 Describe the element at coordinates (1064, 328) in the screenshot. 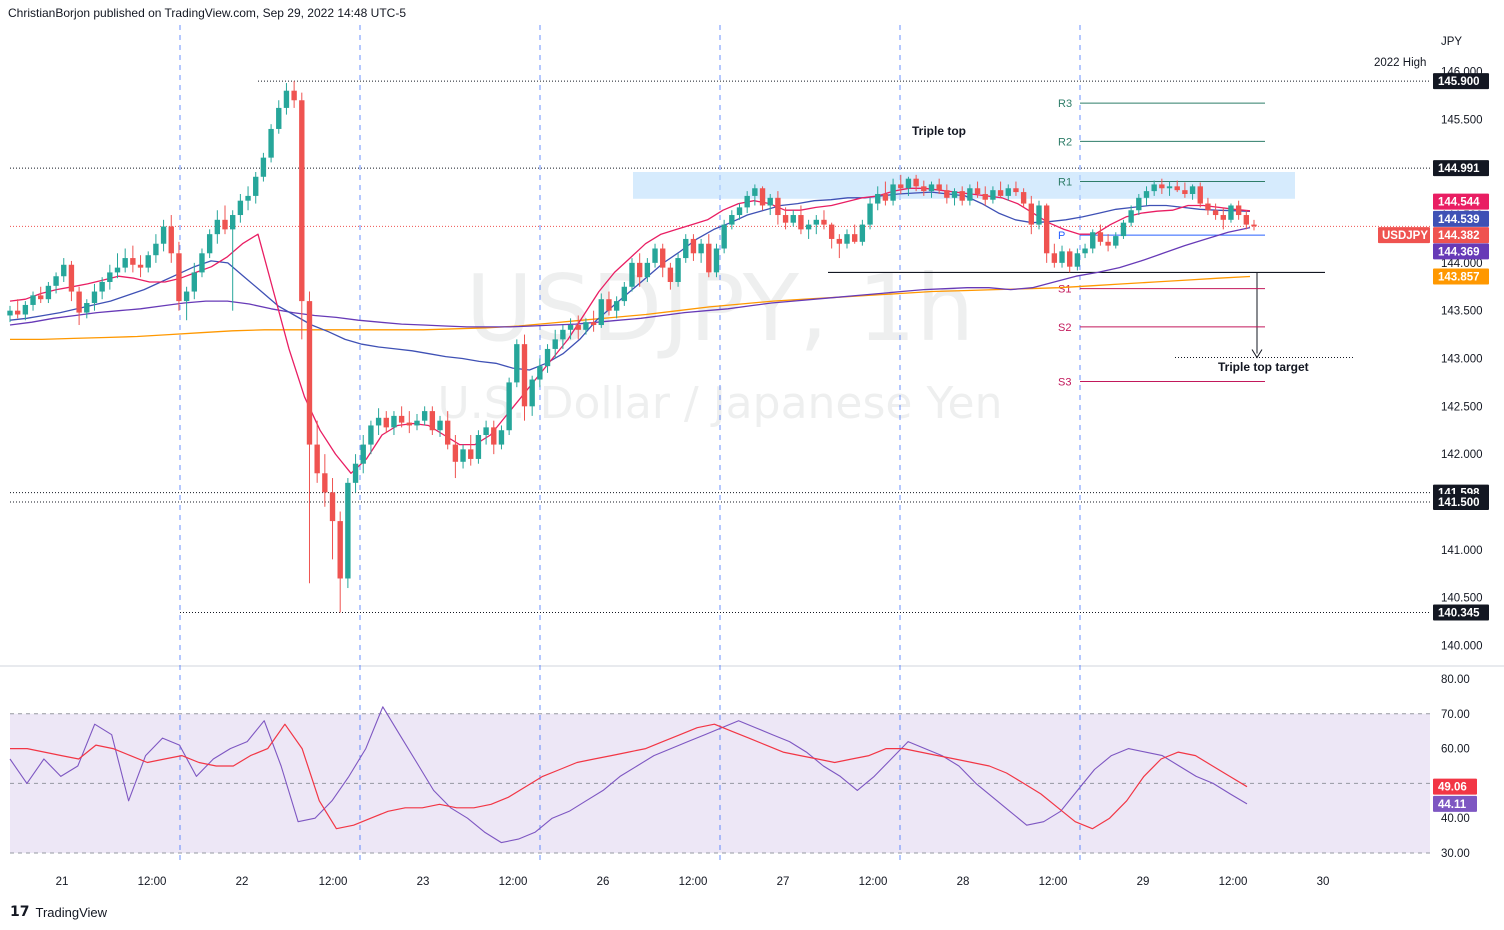

I see `pivot-label-s2: S2` at that location.